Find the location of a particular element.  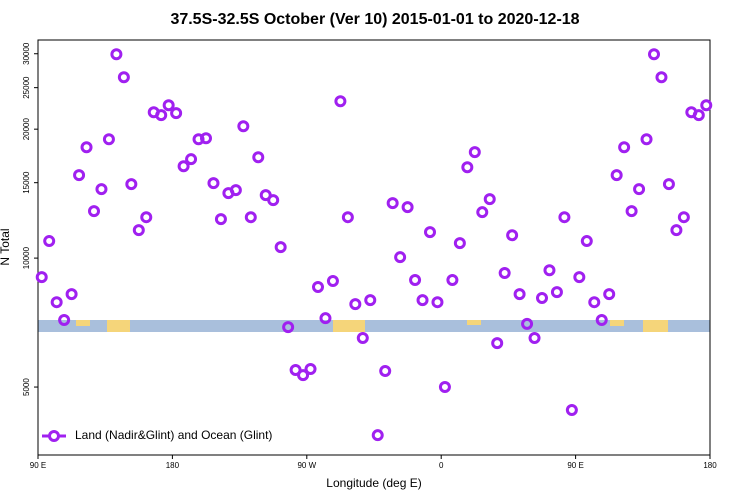

x-tick-label: 0 is located at coordinates (441, 465).